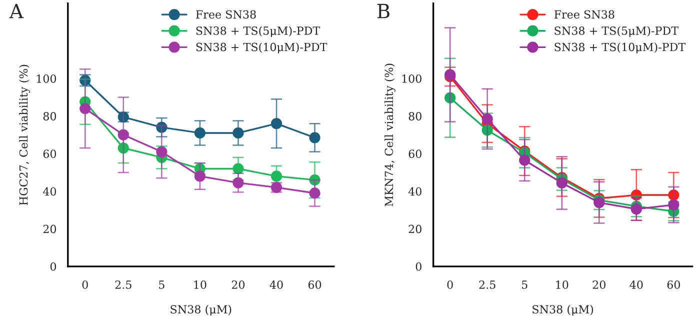 Image resolution: width=700 pixels, height=333 pixels. Describe the element at coordinates (24, 135) in the screenshot. I see `y-axis-title: HGC27, Cell viability (%)` at that location.